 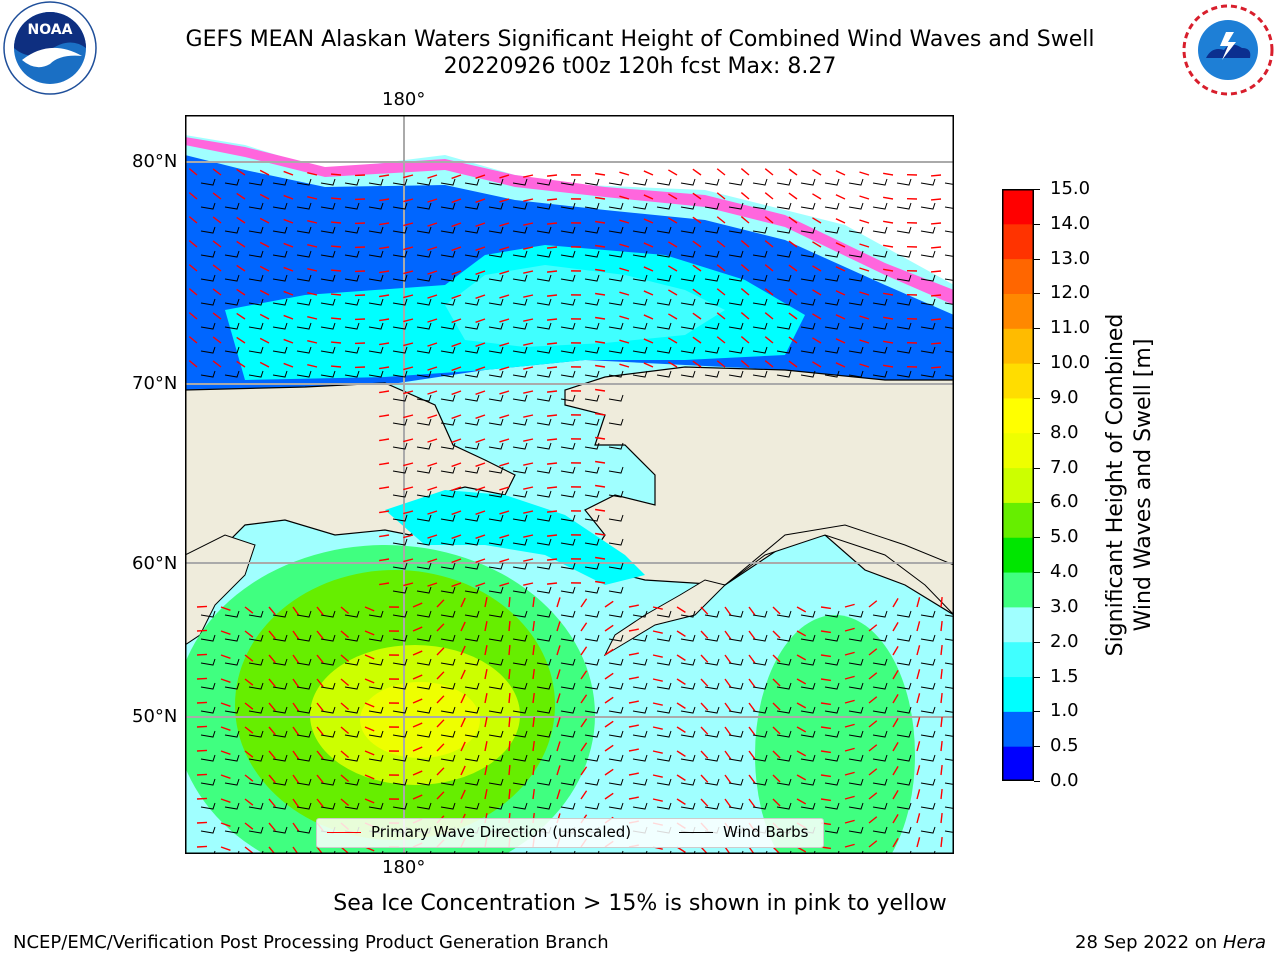 What do you see at coordinates (1070, 293) in the screenshot?
I see `colorbar-tick-label: 12.0` at bounding box center [1070, 293].